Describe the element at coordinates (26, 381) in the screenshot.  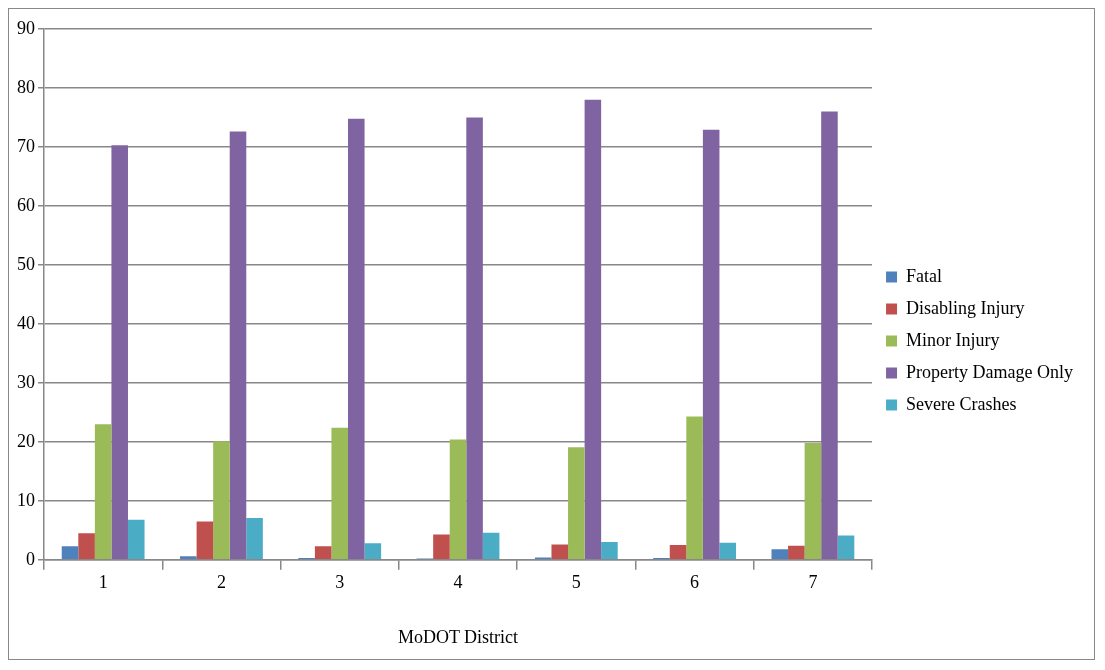
I see `y-tick-label: 30` at that location.